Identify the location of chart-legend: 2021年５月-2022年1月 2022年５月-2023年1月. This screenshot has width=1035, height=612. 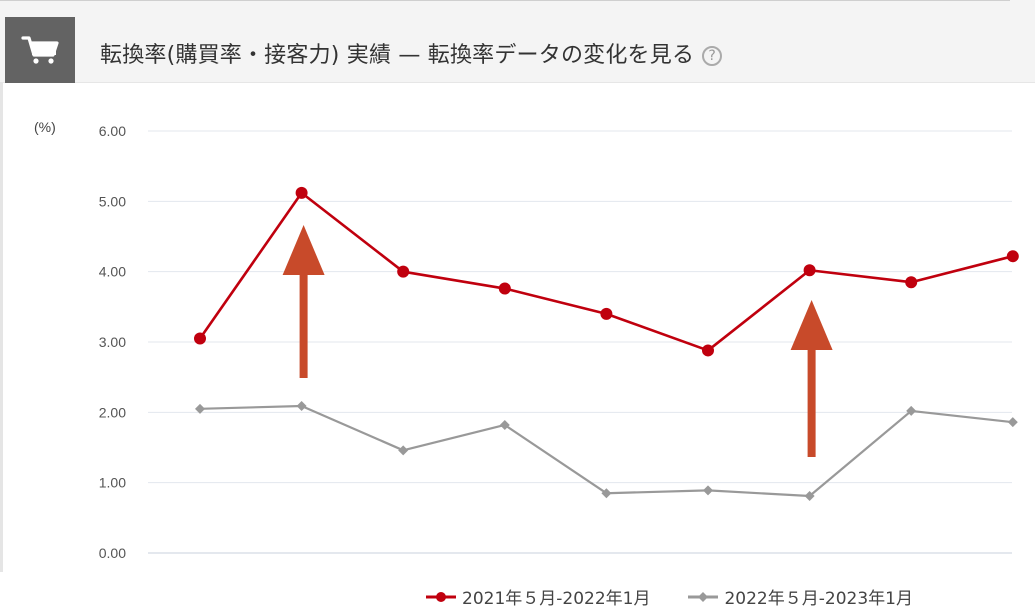
(688, 596).